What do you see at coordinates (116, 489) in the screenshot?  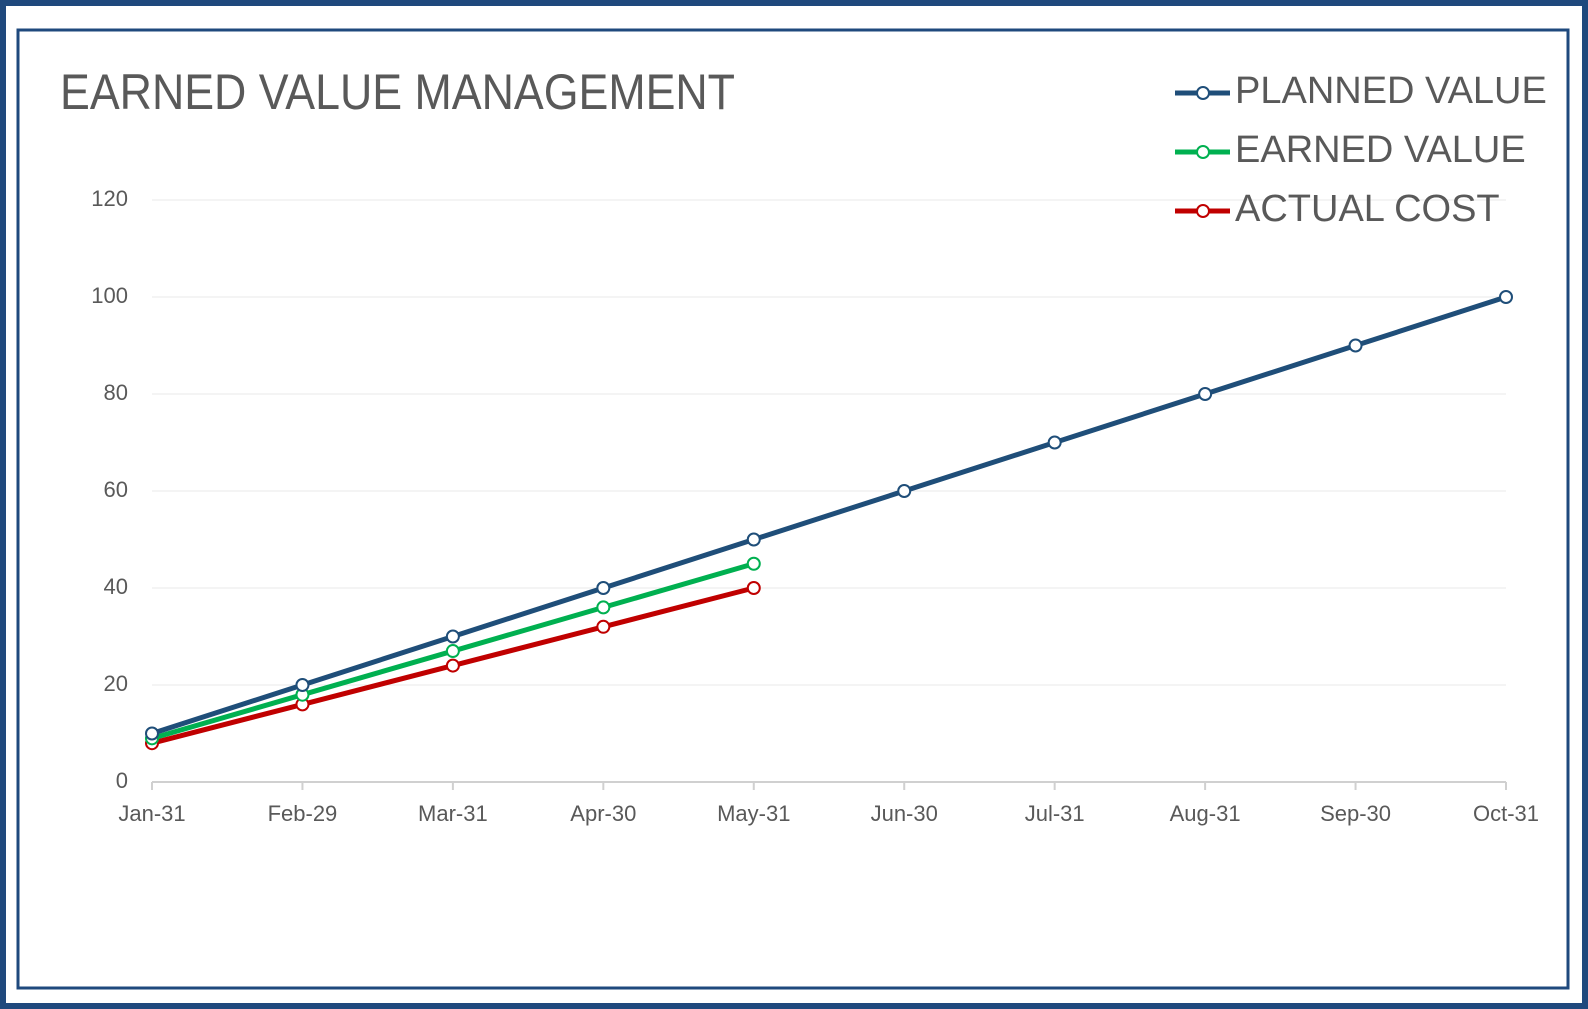 I see `y-tick-label: 60` at bounding box center [116, 489].